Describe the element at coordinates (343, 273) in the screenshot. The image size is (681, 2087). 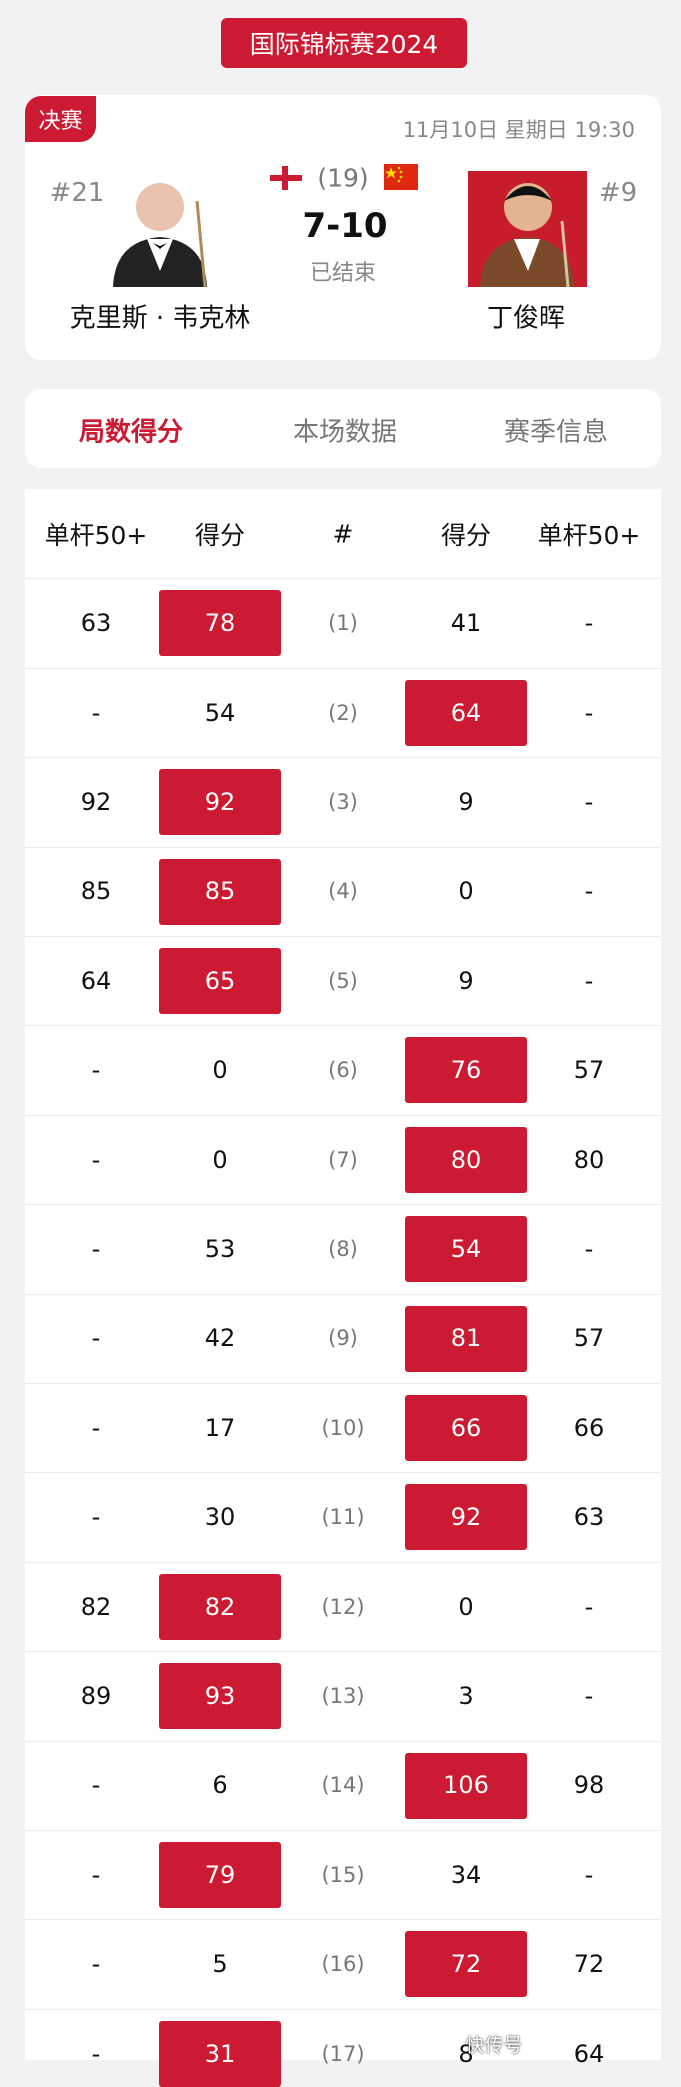
I see `match-status: 已结束` at that location.